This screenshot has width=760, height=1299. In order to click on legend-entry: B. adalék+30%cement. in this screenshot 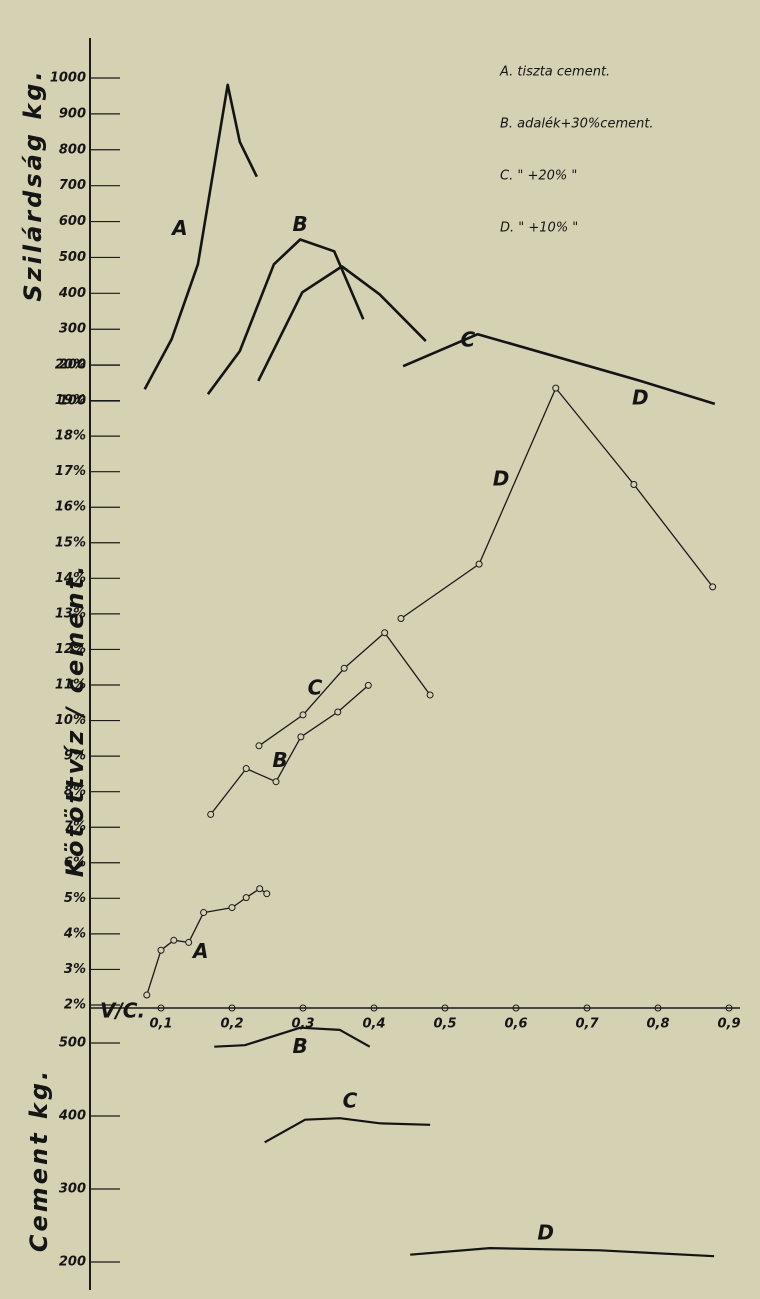, I will do `click(577, 124)`.